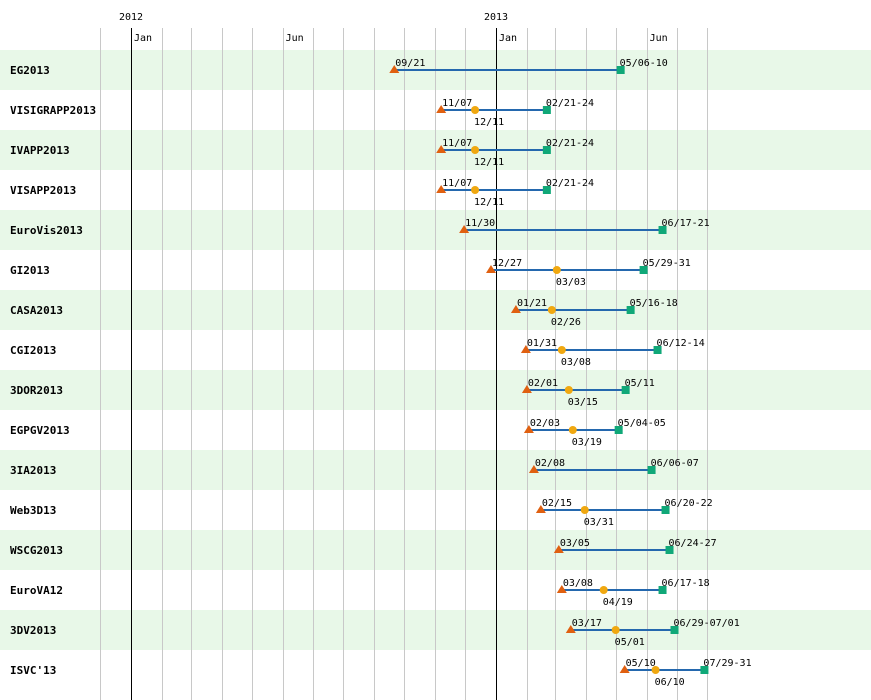 This screenshot has height=700, width=871. Describe the element at coordinates (354, 467) in the screenshot. I see `conference-row: 3IA2013 02/08 06/06-07` at that location.